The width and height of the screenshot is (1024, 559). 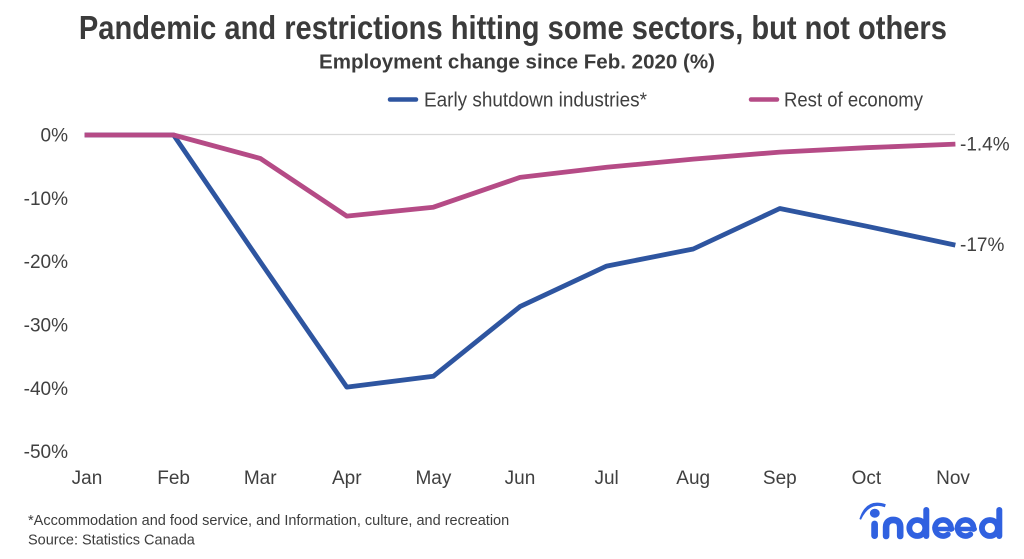 What do you see at coordinates (260, 478) in the screenshot?
I see `svg-text: Mar` at bounding box center [260, 478].